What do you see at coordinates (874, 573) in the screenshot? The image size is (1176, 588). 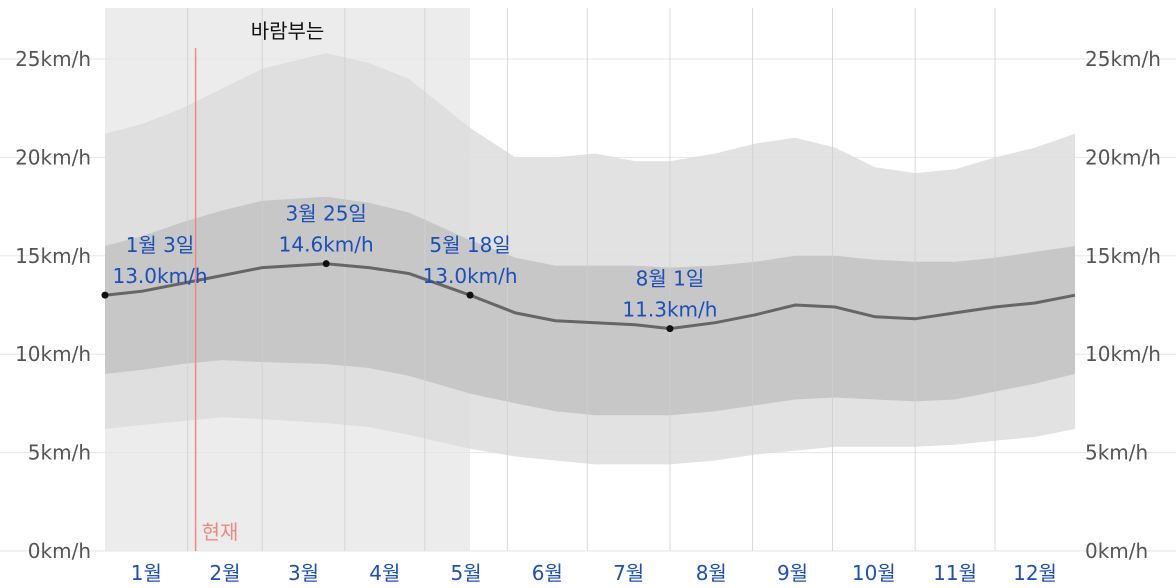 I see `x-tick-label: 10월` at bounding box center [874, 573].